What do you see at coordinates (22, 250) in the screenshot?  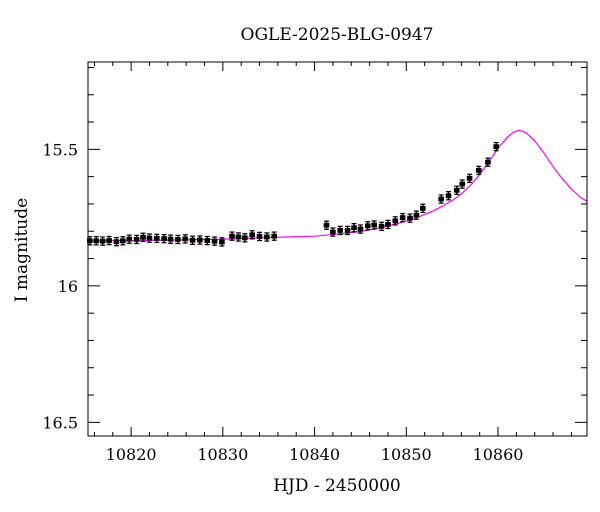 I see `y-axis-label: I magnitude` at bounding box center [22, 250].